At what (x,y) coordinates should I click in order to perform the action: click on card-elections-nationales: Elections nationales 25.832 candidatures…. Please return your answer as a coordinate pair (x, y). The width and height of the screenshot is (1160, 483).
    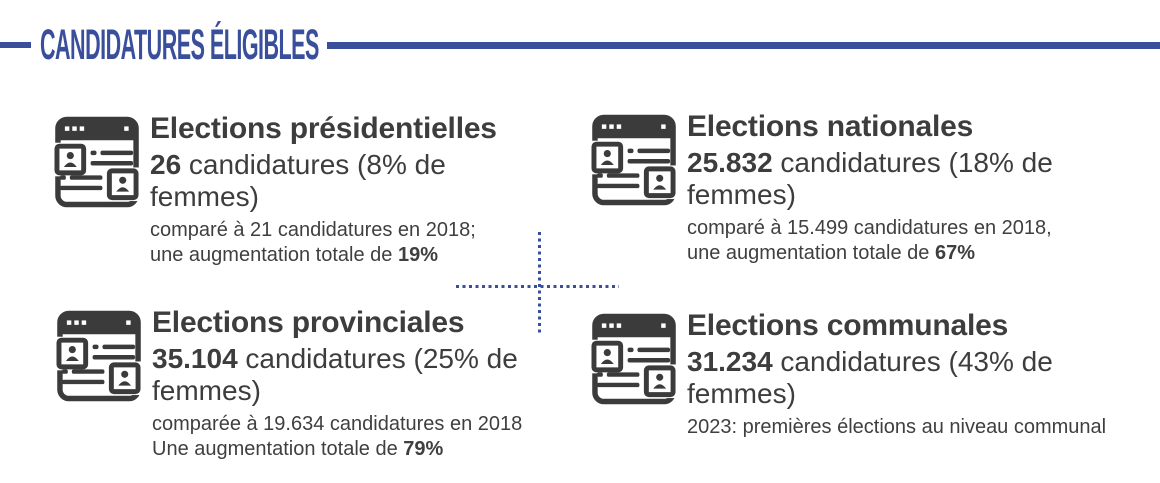
    Looking at the image, I should click on (851, 188).